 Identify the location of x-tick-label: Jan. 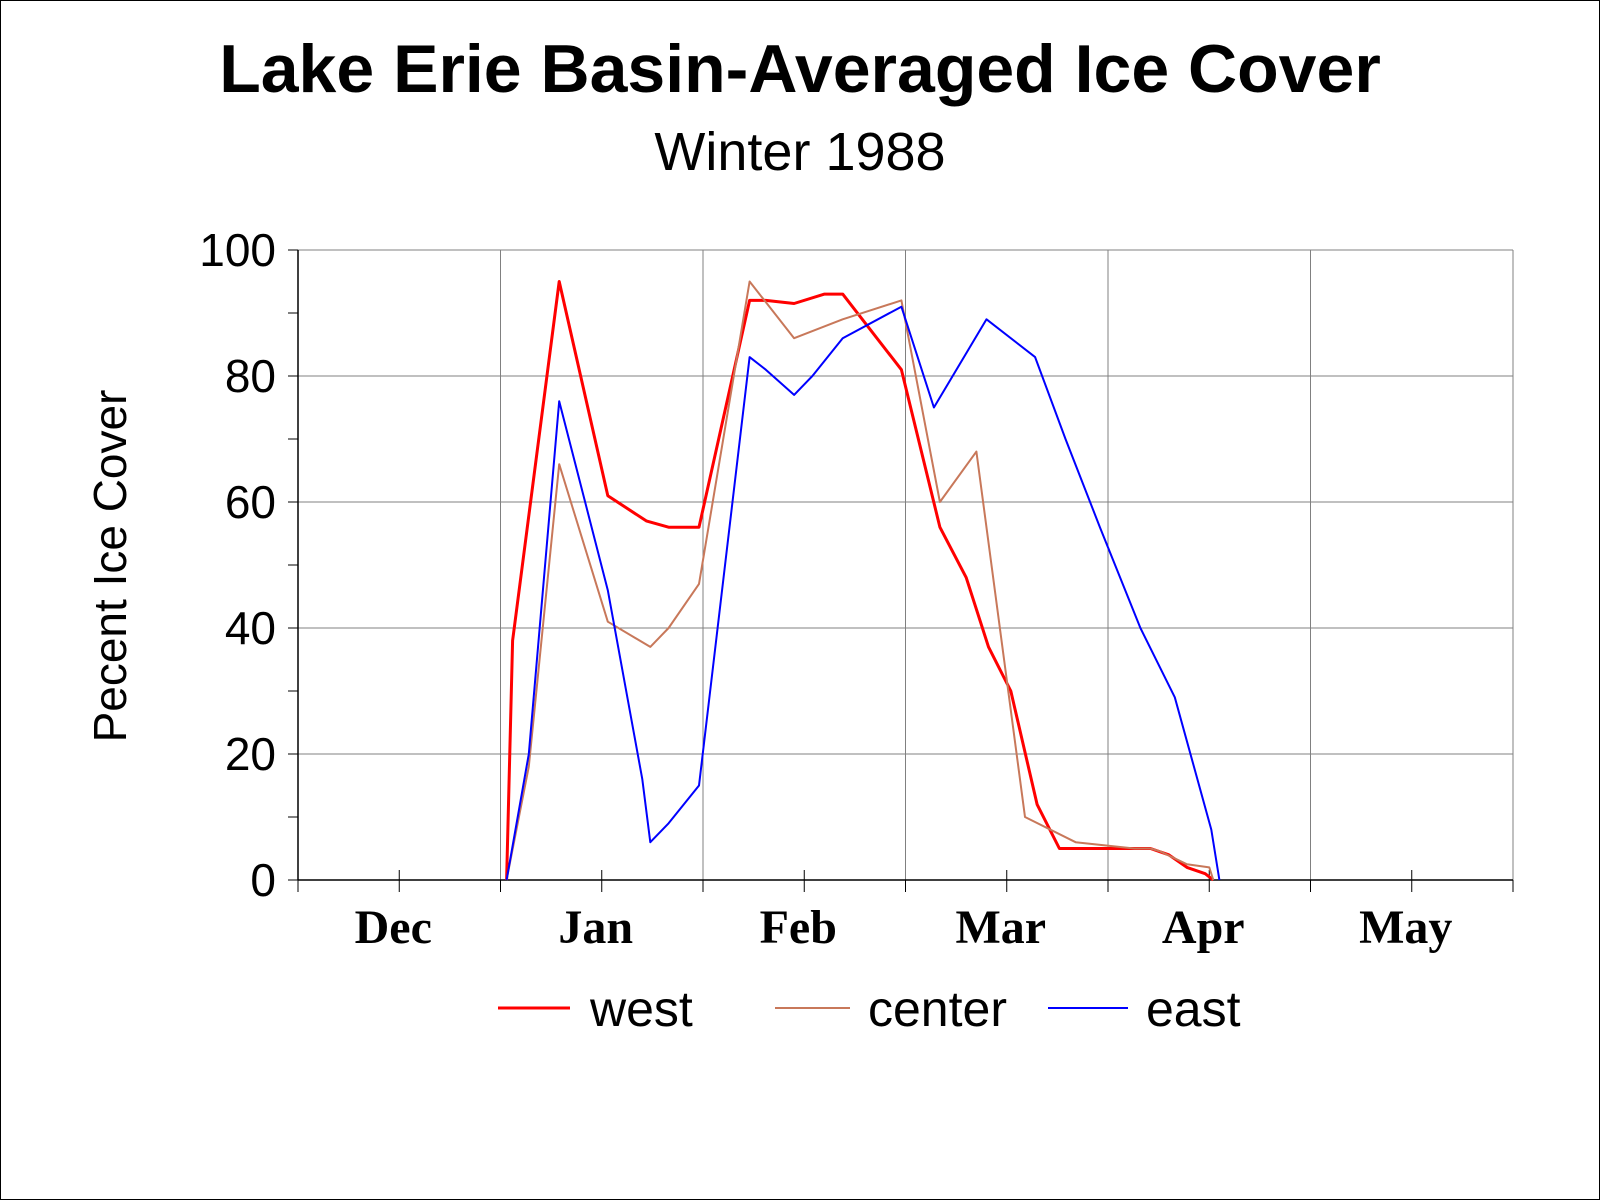
(595, 927).